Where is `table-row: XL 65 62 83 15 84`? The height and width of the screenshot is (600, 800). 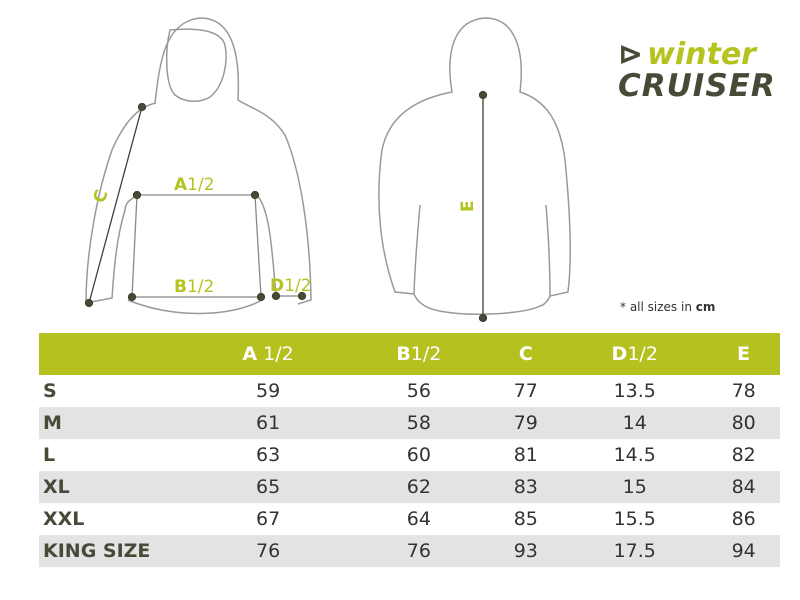 table-row: XL 65 62 83 15 84 is located at coordinates (409, 487).